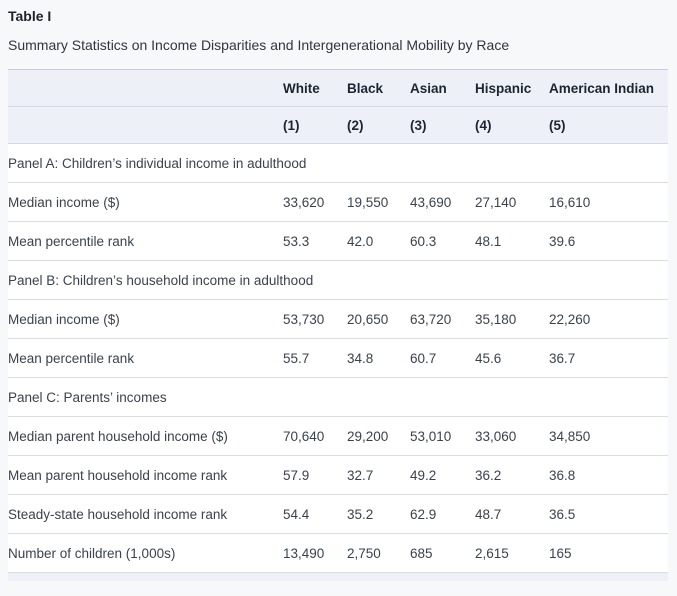 The width and height of the screenshot is (677, 596). I want to click on value-cell: 60.3, so click(442, 241).